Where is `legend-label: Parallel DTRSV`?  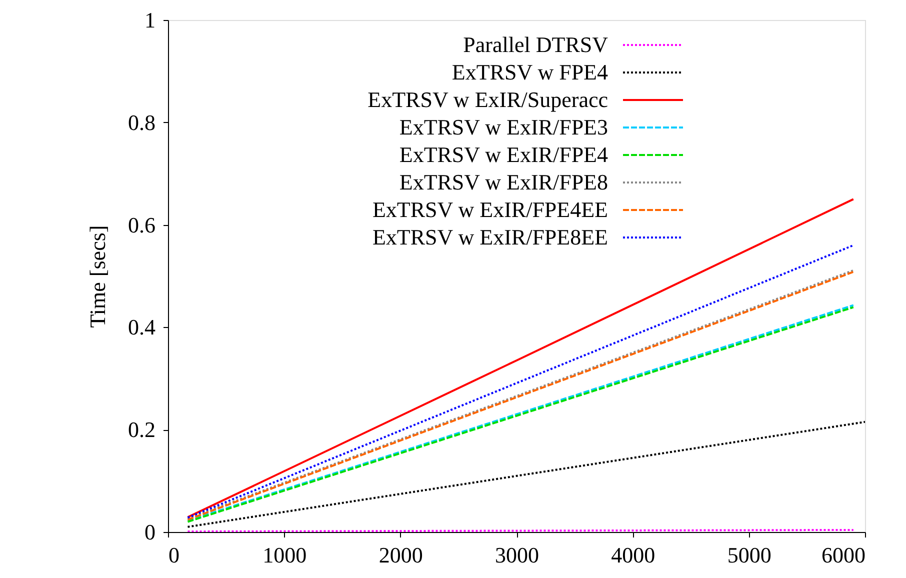 legend-label: Parallel DTRSV is located at coordinates (535, 44).